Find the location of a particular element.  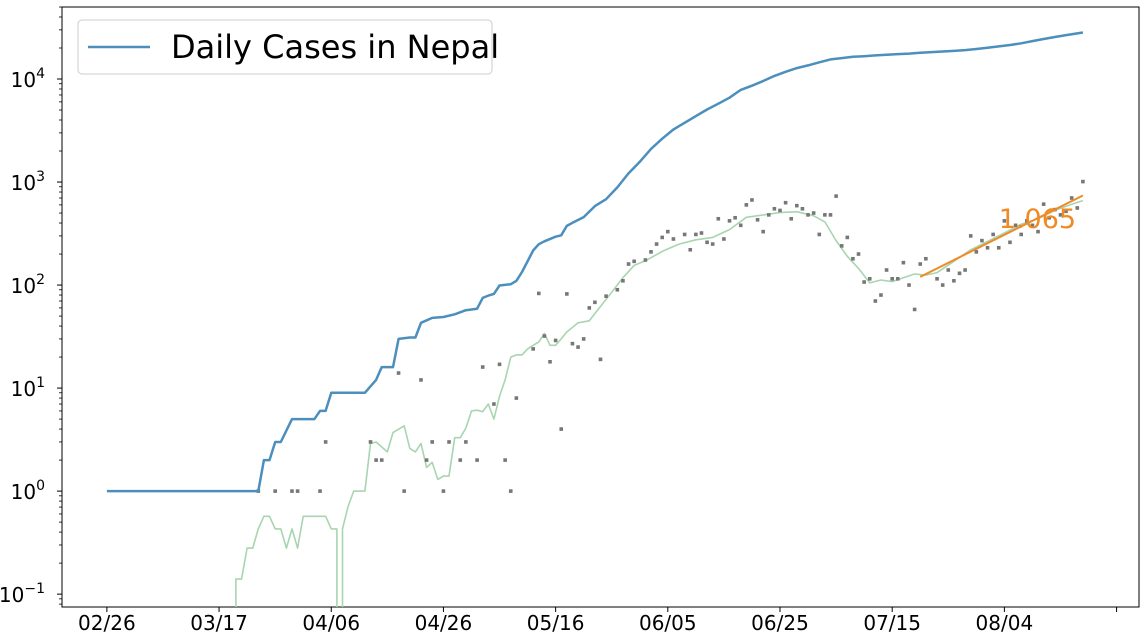

x-tick-label: 04/06 is located at coordinates (331, 623).